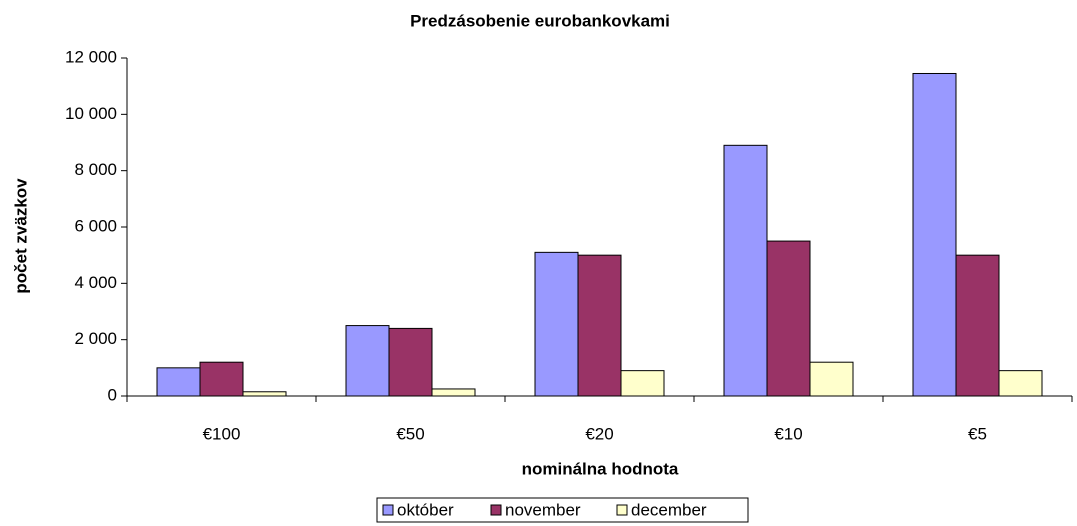  Describe the element at coordinates (788, 433) in the screenshot. I see `x-tick-label: €10` at that location.